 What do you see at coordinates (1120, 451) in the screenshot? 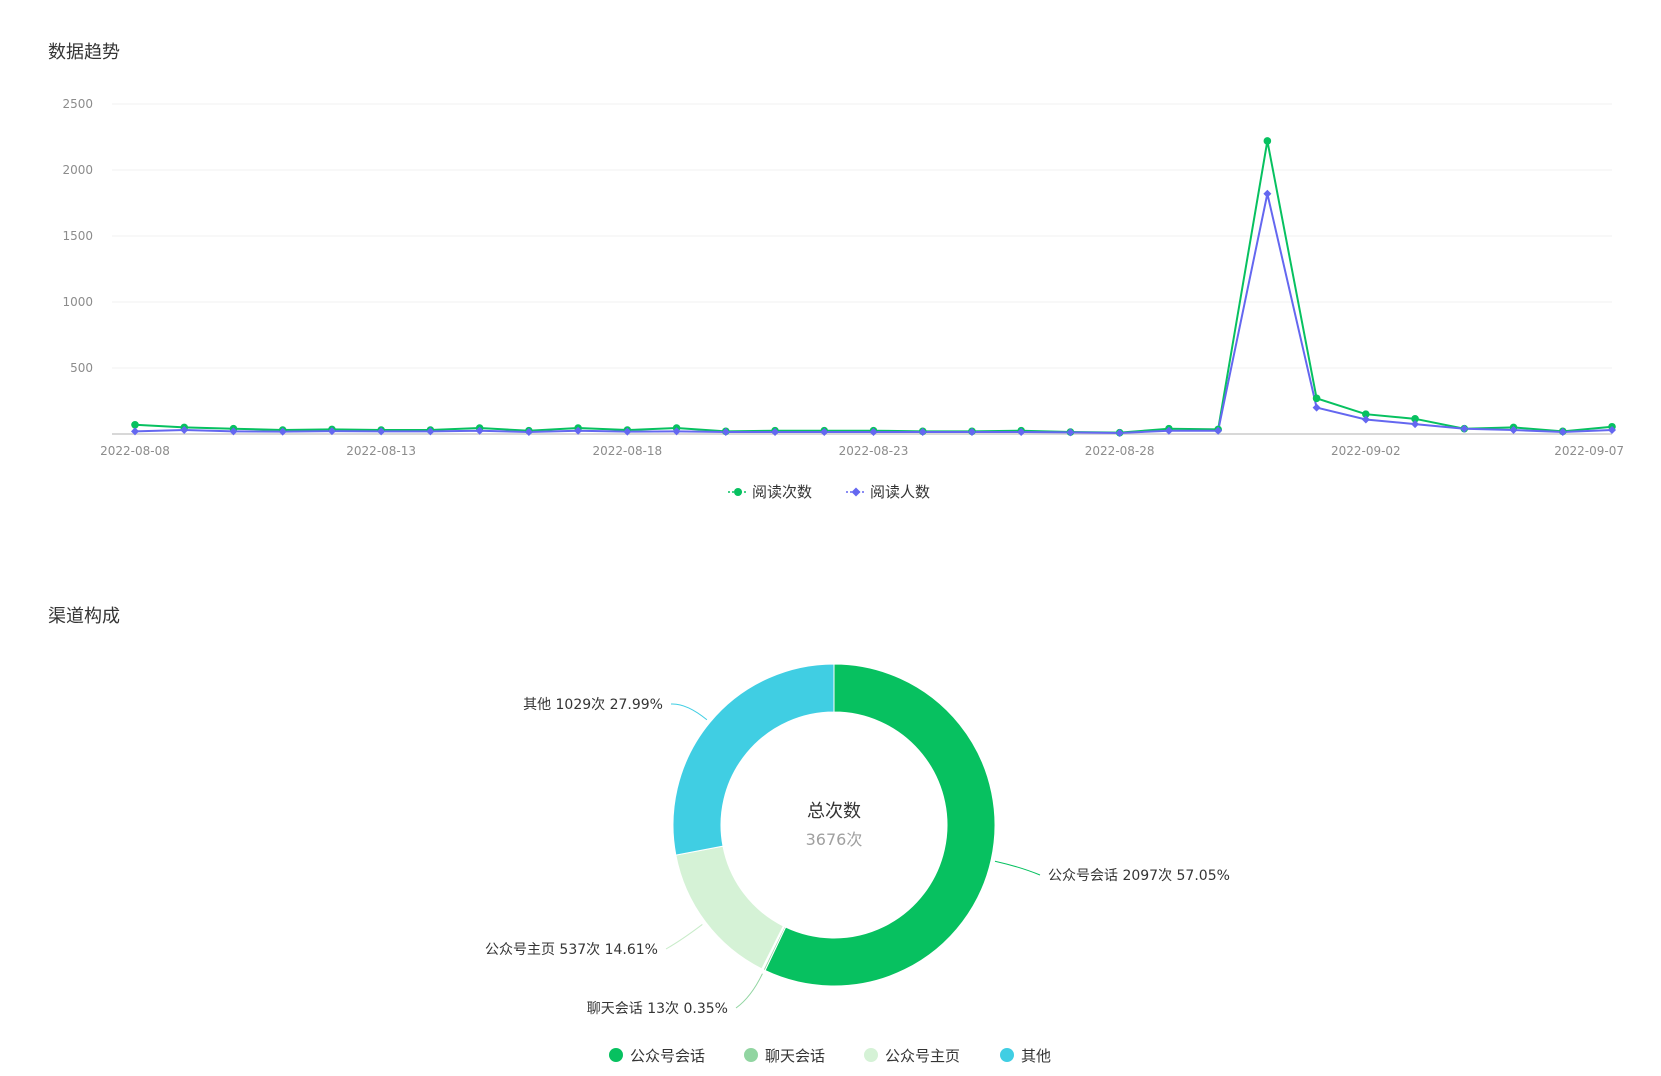
I see `x-tick-label: 2022-08-28` at bounding box center [1120, 451].